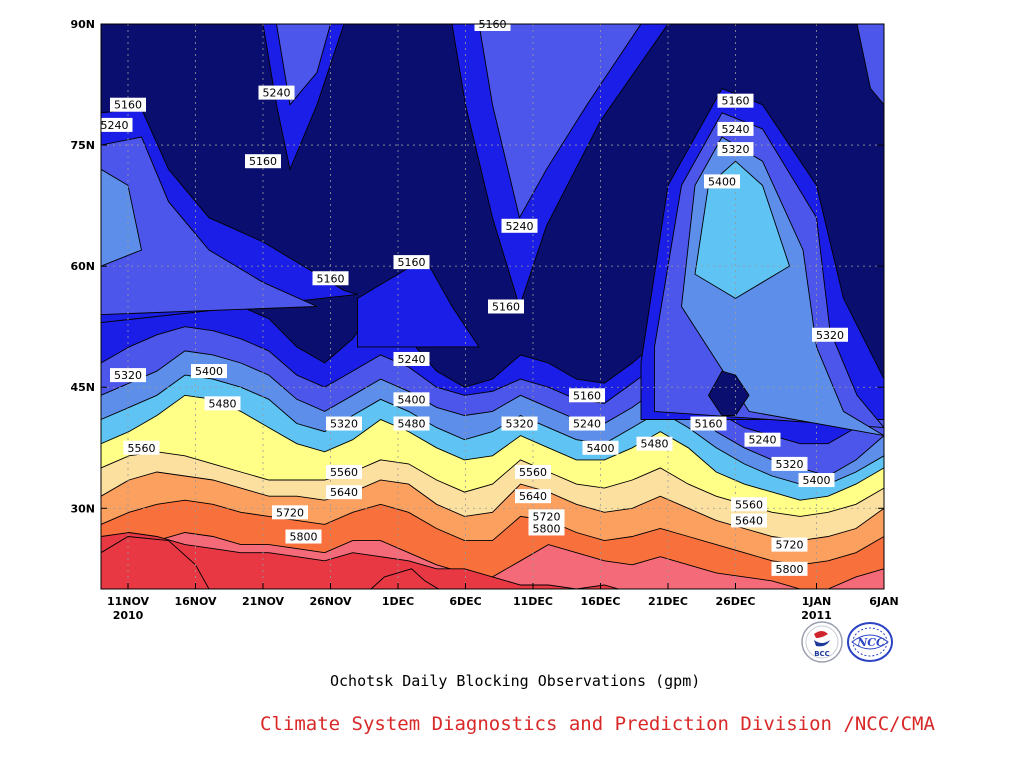  I want to click on x-tick-label: 26NOV, so click(330, 601).